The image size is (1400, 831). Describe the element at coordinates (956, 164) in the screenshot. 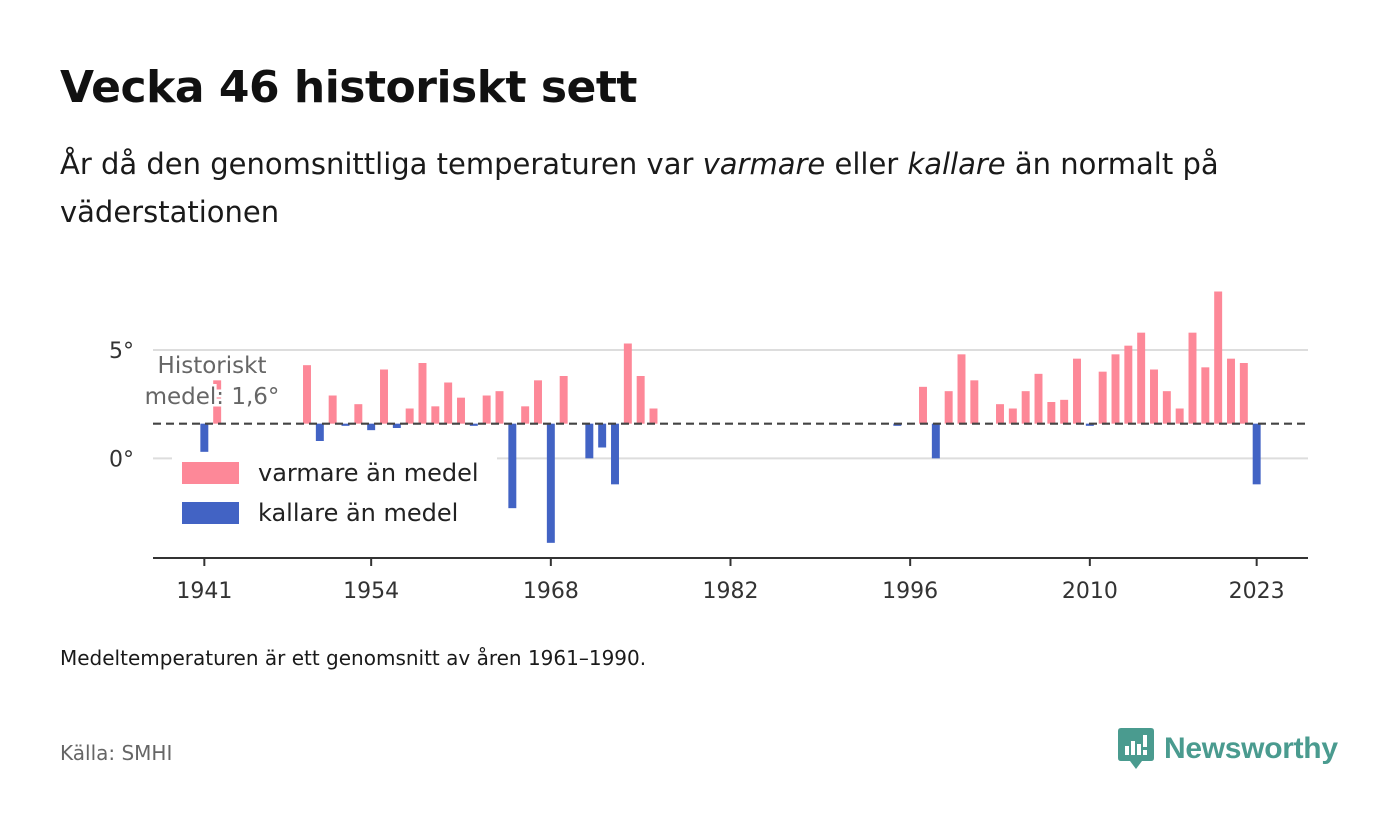

I see `subtitle-cold-word: kallare` at that location.